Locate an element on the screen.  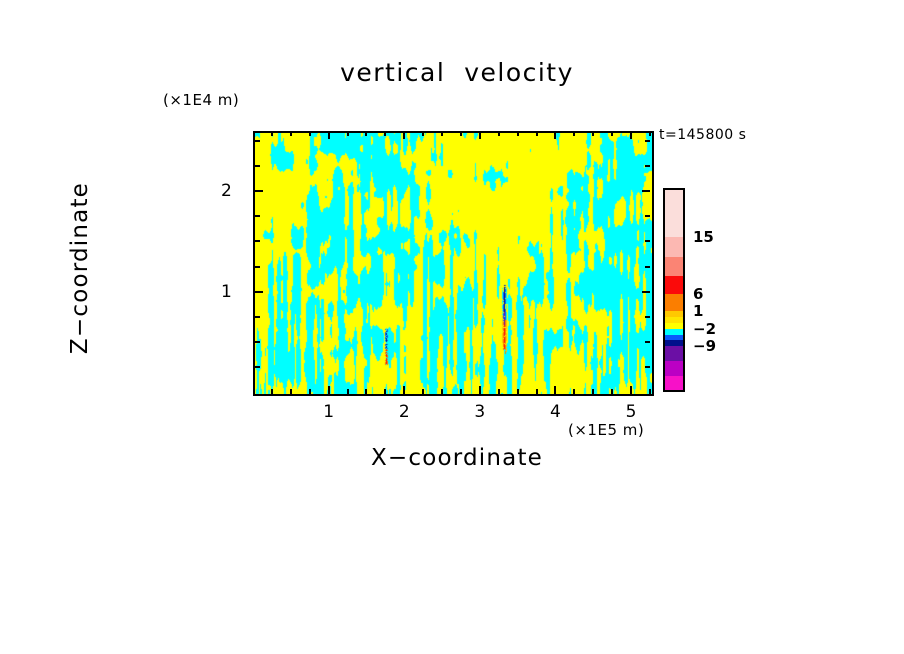
x-tick-label: 4 is located at coordinates (555, 412).